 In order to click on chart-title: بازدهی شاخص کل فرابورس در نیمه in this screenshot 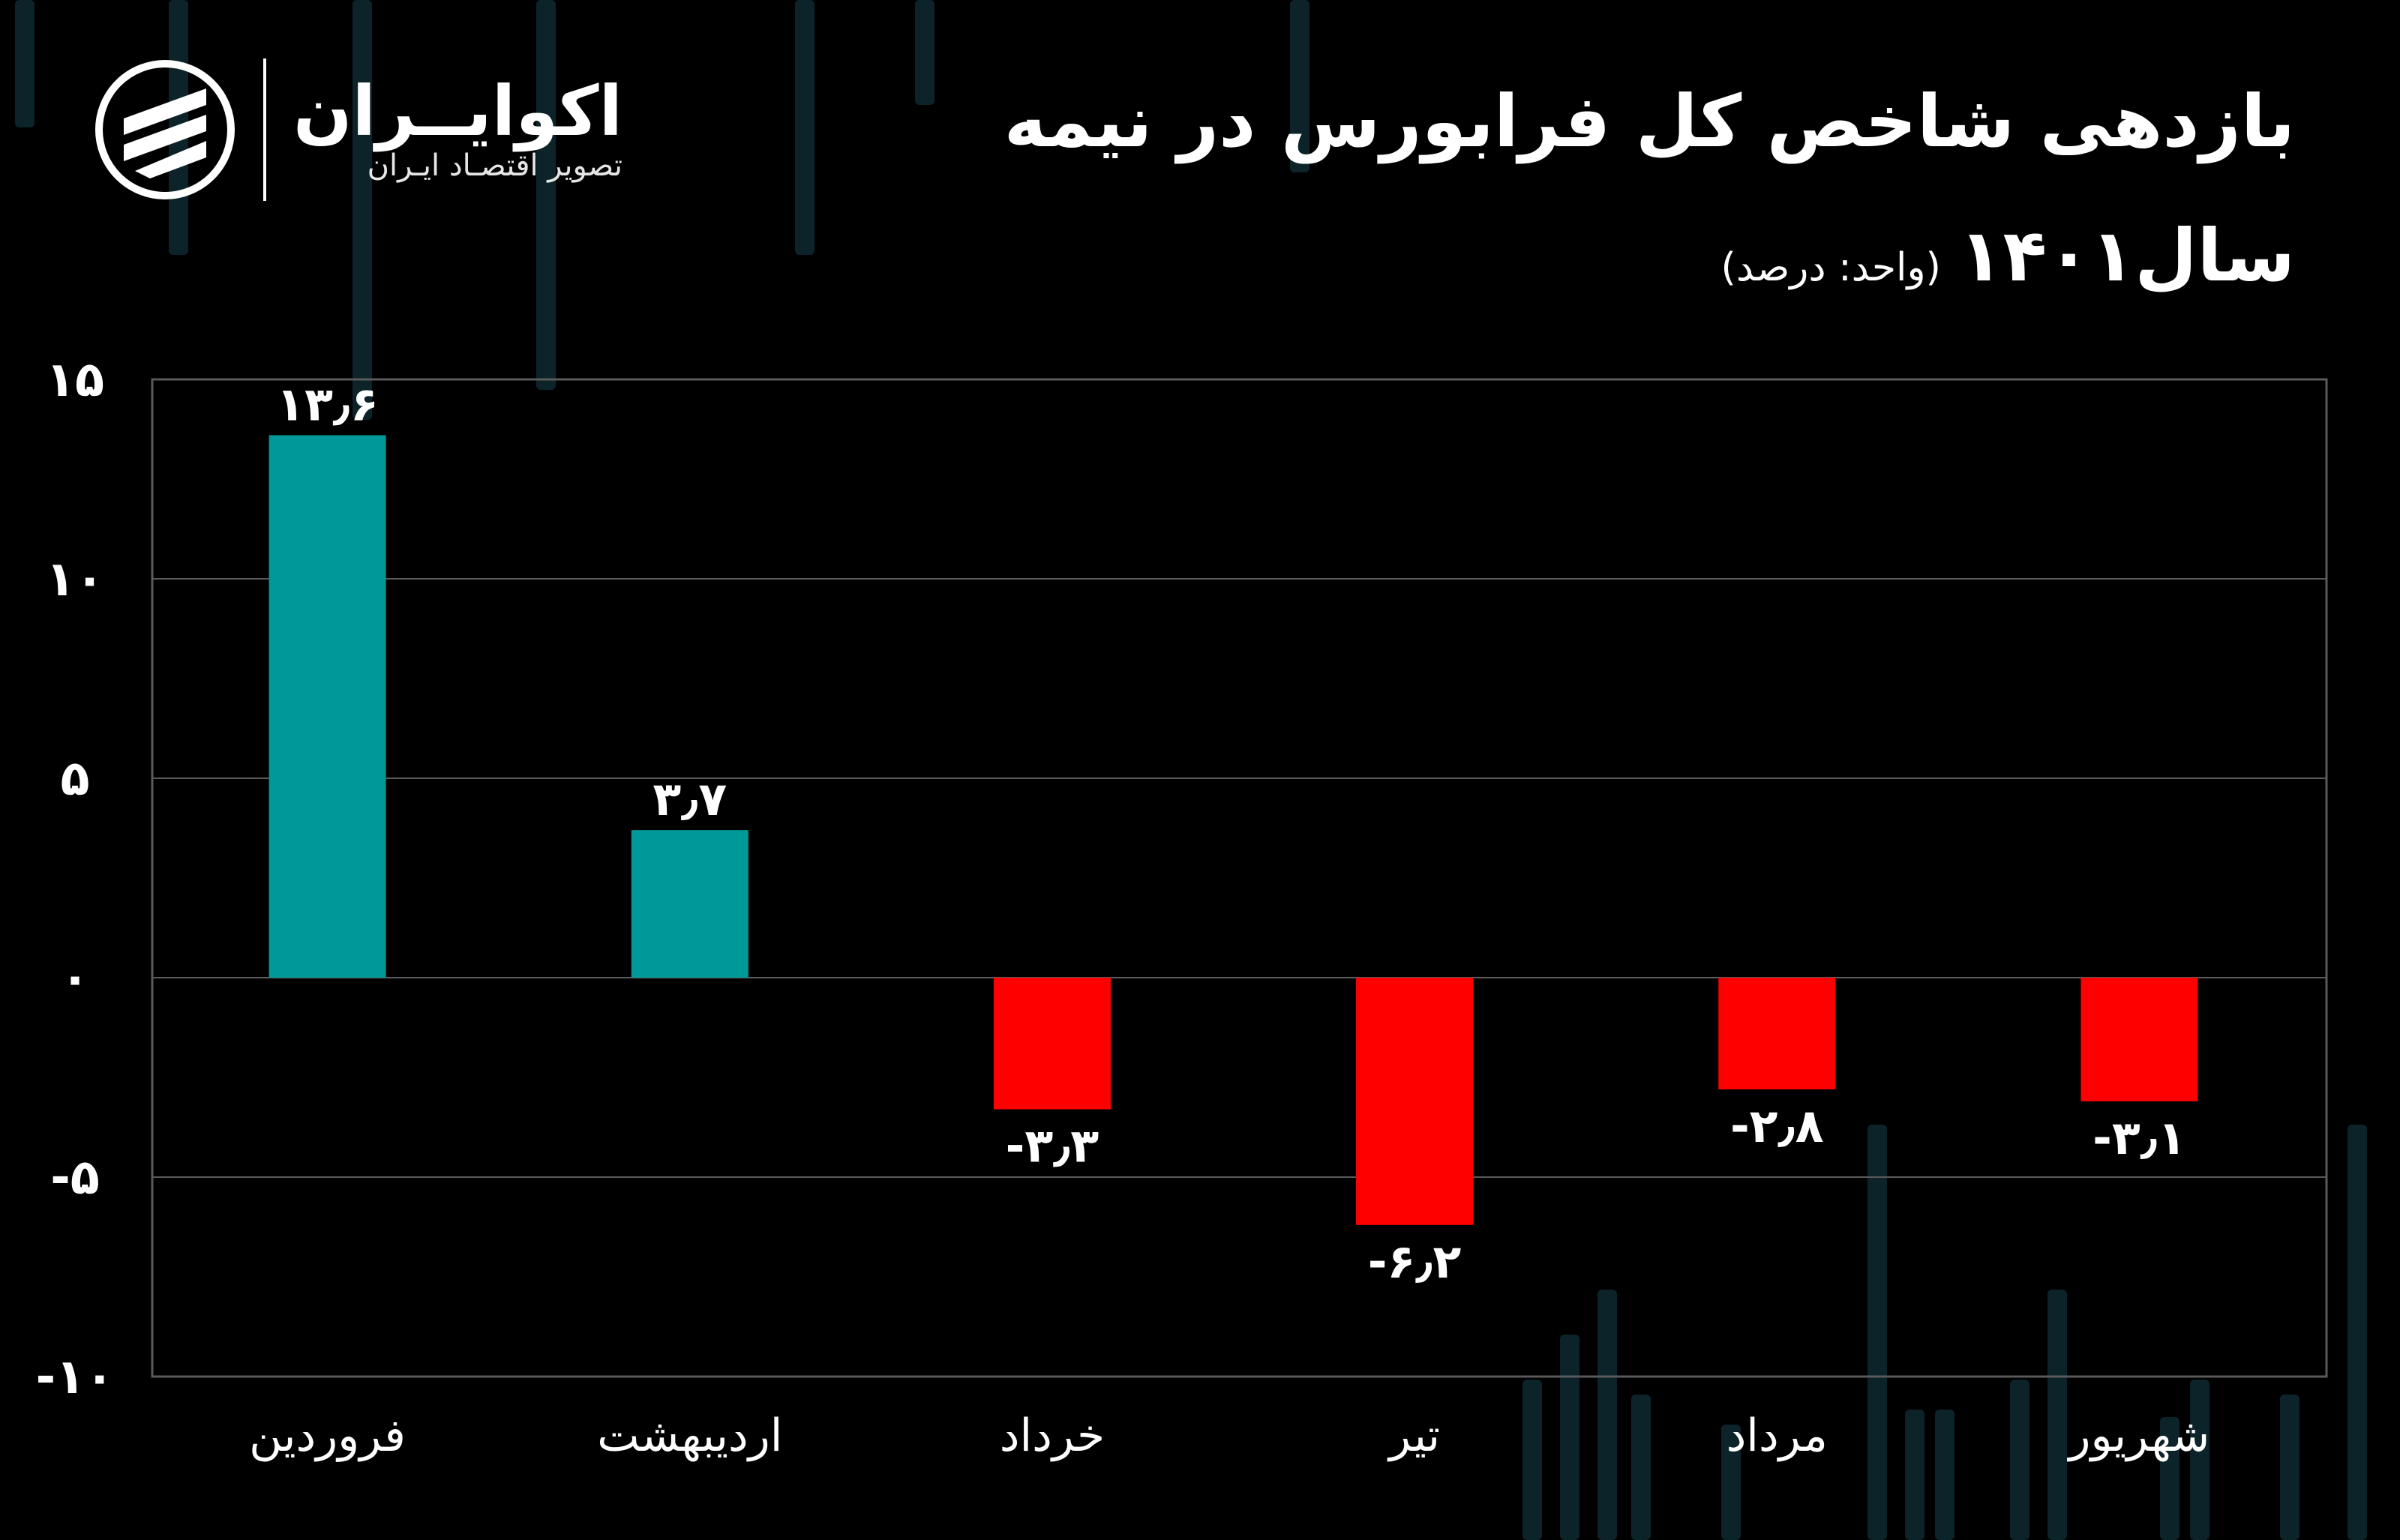, I will do `click(1649, 121)`.